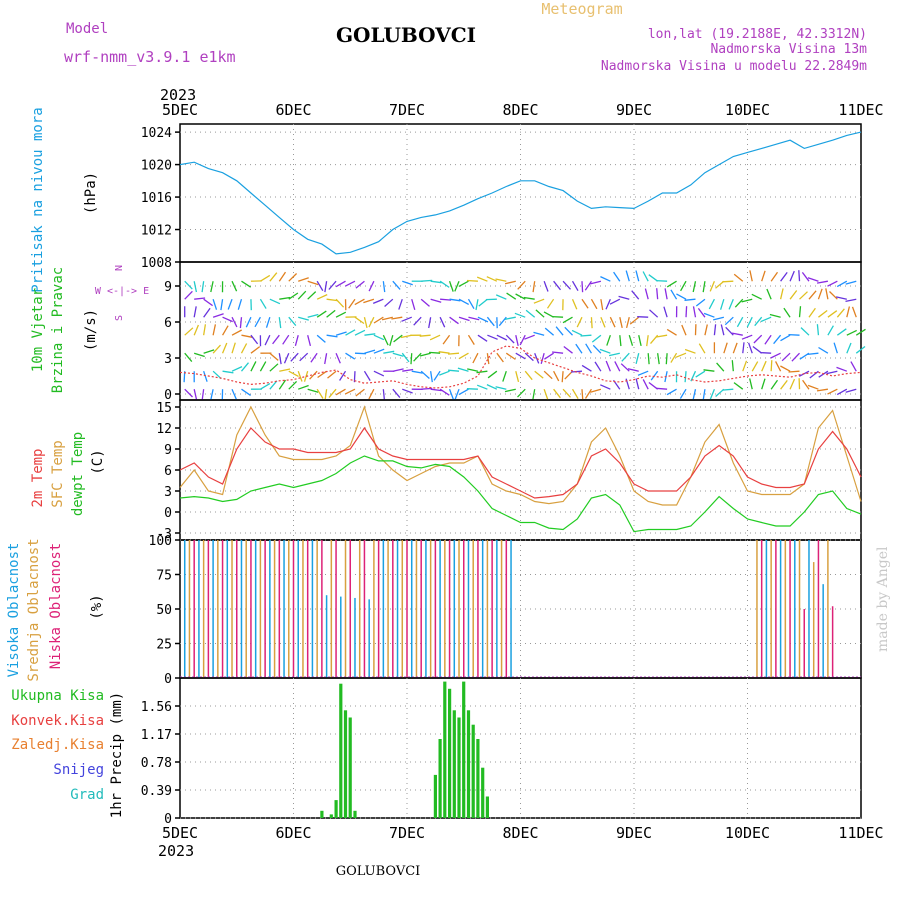 Image resolution: width=900 pixels, height=900 pixels. What do you see at coordinates (524, 335) in the screenshot?
I see `wind-barbs` at bounding box center [524, 335].